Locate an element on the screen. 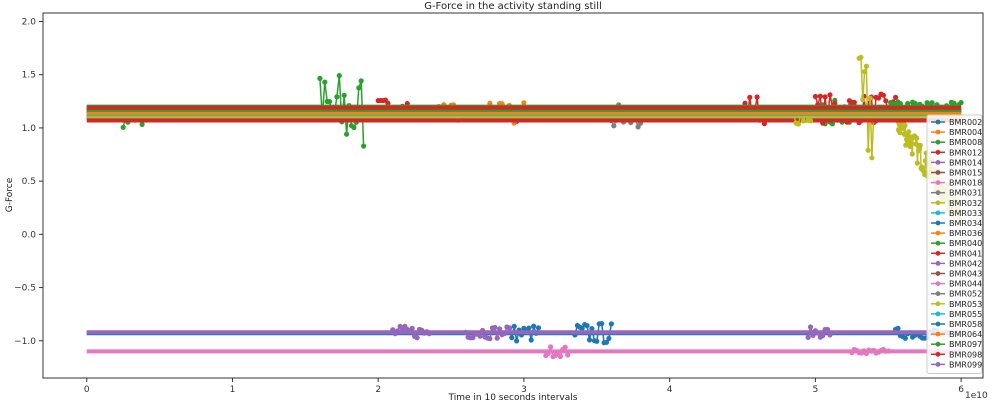 The image size is (997, 407). legend-label: BMR043 is located at coordinates (965, 274).